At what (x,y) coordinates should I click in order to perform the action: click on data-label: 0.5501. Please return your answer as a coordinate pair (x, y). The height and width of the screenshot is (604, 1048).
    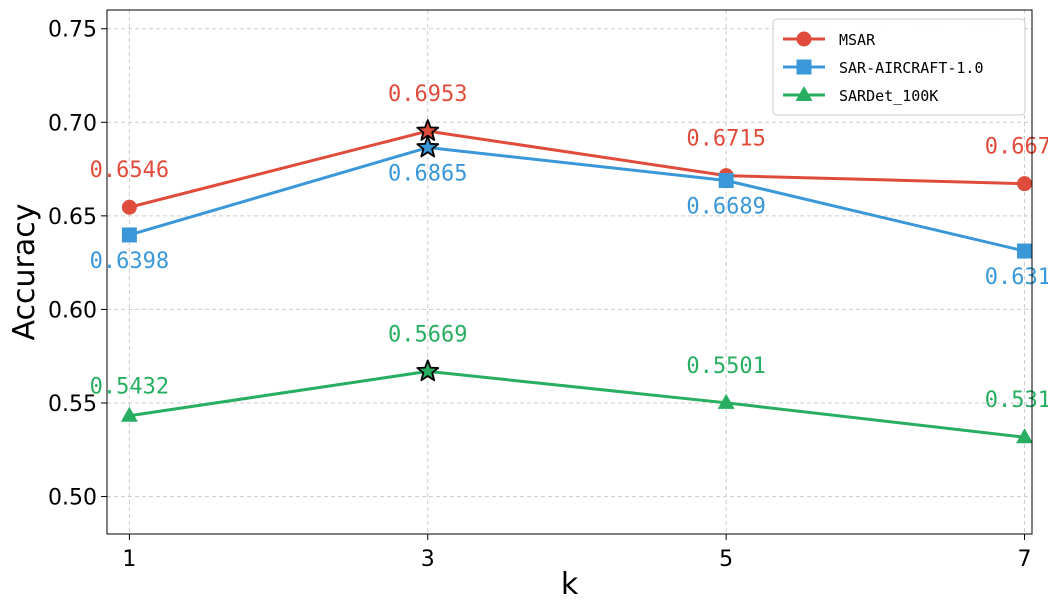
    Looking at the image, I should click on (725, 366).